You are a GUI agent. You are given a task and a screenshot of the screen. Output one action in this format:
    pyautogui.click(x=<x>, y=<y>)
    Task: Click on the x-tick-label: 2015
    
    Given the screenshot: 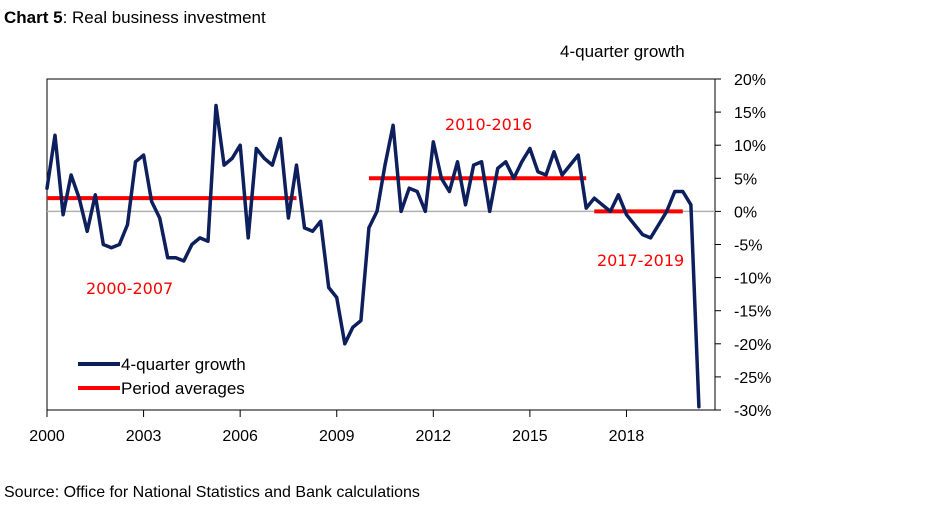 What is the action you would take?
    pyautogui.click(x=530, y=436)
    